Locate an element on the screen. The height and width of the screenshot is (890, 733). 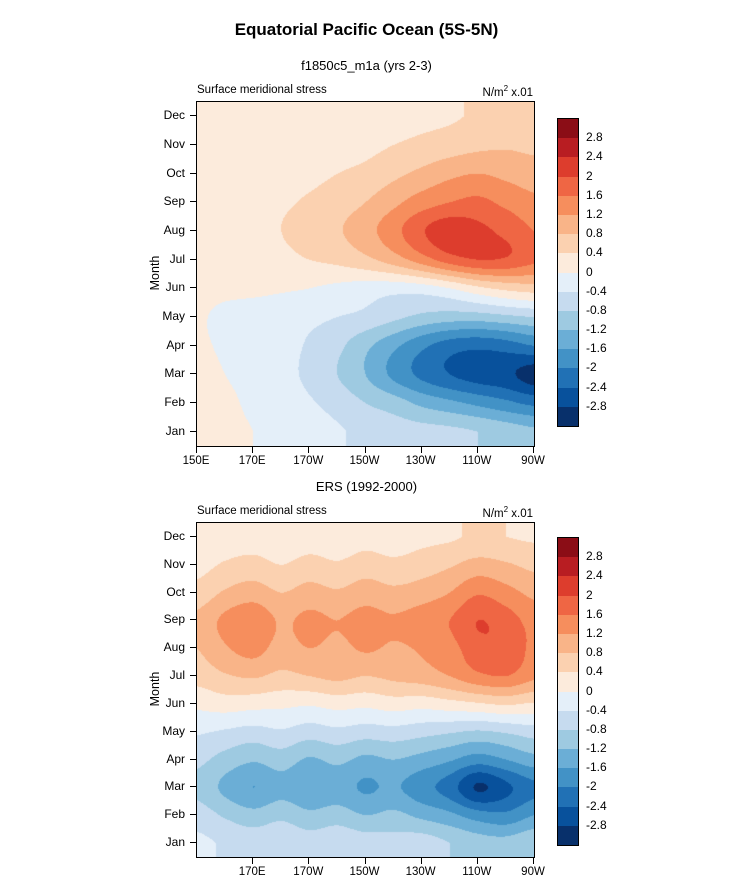
month-tick-label: Feb is located at coordinates (174, 814).